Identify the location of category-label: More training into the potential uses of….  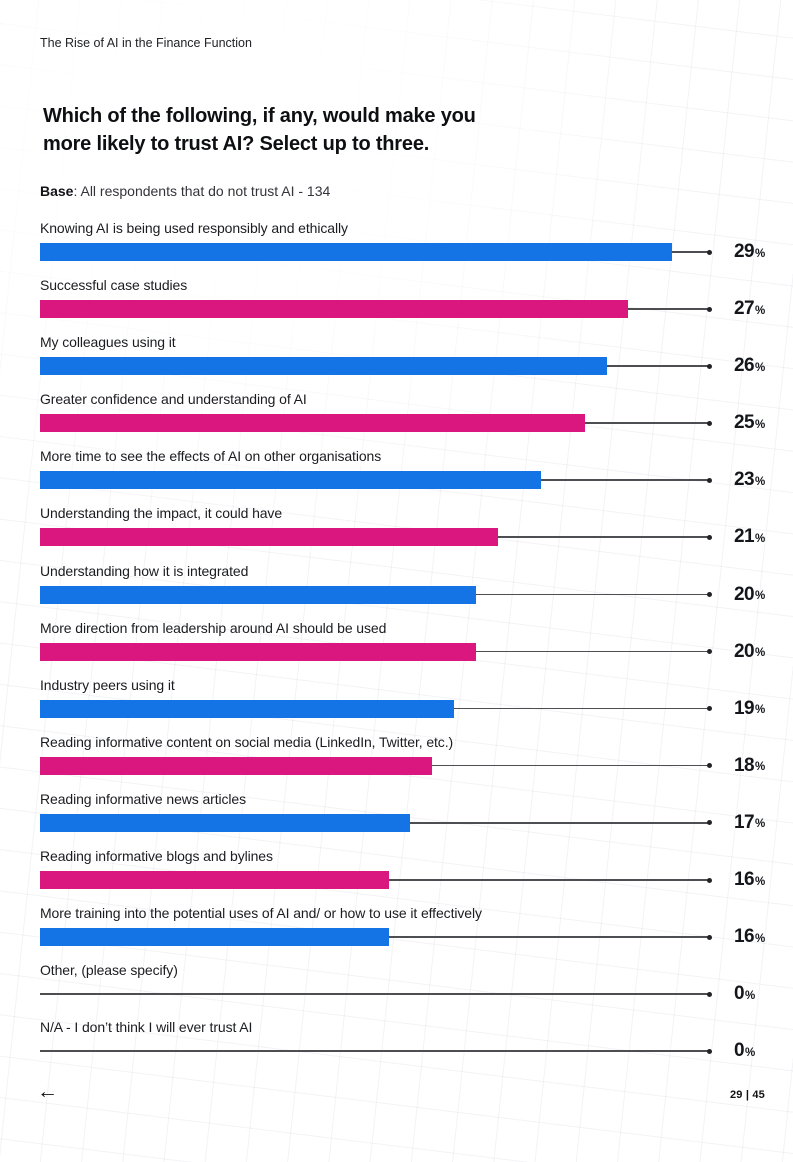
(261, 913).